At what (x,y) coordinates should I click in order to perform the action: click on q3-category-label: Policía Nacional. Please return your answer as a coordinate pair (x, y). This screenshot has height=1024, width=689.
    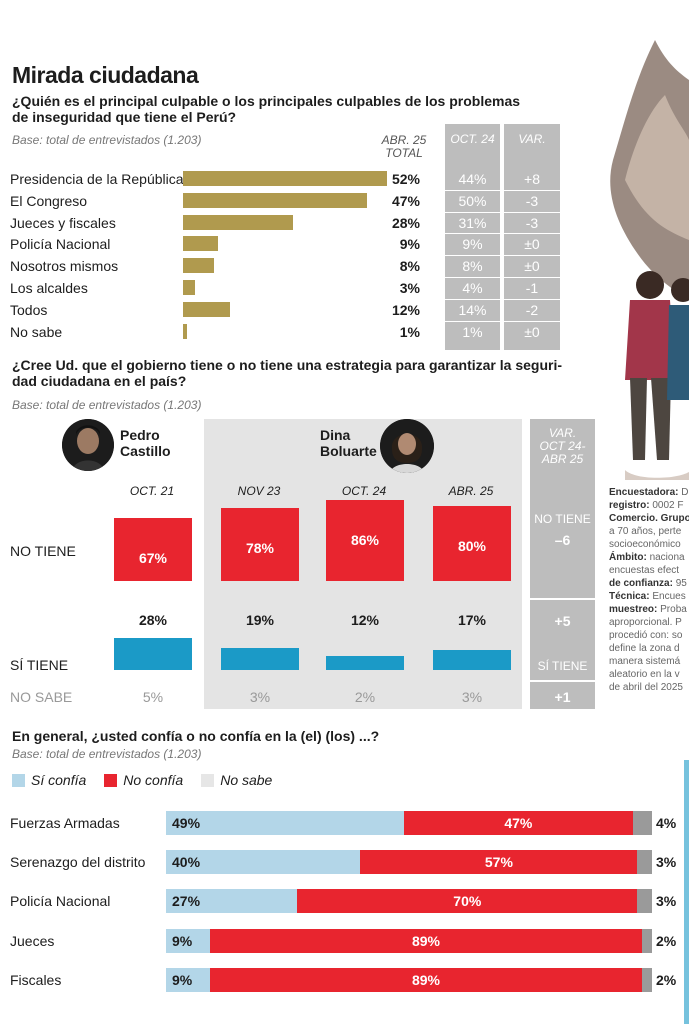
    Looking at the image, I should click on (60, 901).